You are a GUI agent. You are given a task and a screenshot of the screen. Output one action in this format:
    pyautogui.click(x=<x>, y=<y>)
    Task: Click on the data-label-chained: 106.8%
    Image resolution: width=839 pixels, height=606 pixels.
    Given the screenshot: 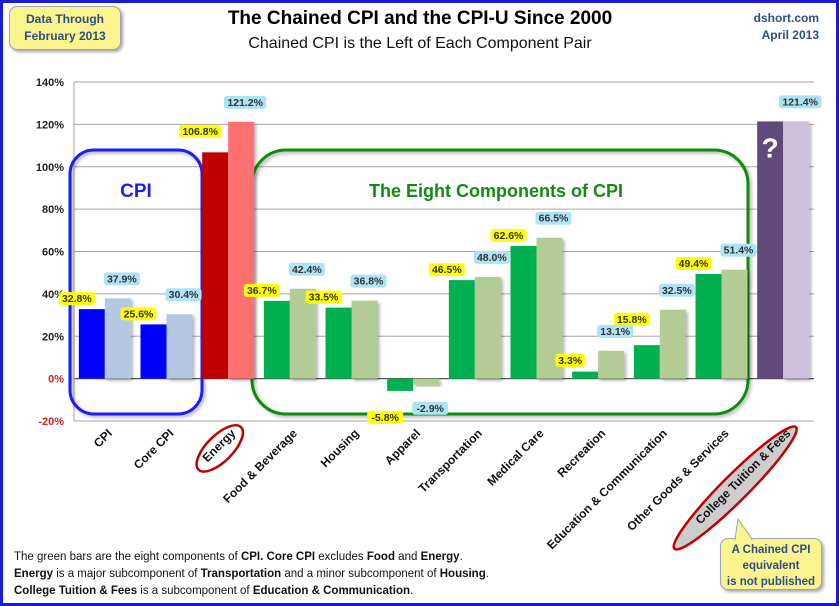 What is the action you would take?
    pyautogui.click(x=200, y=132)
    